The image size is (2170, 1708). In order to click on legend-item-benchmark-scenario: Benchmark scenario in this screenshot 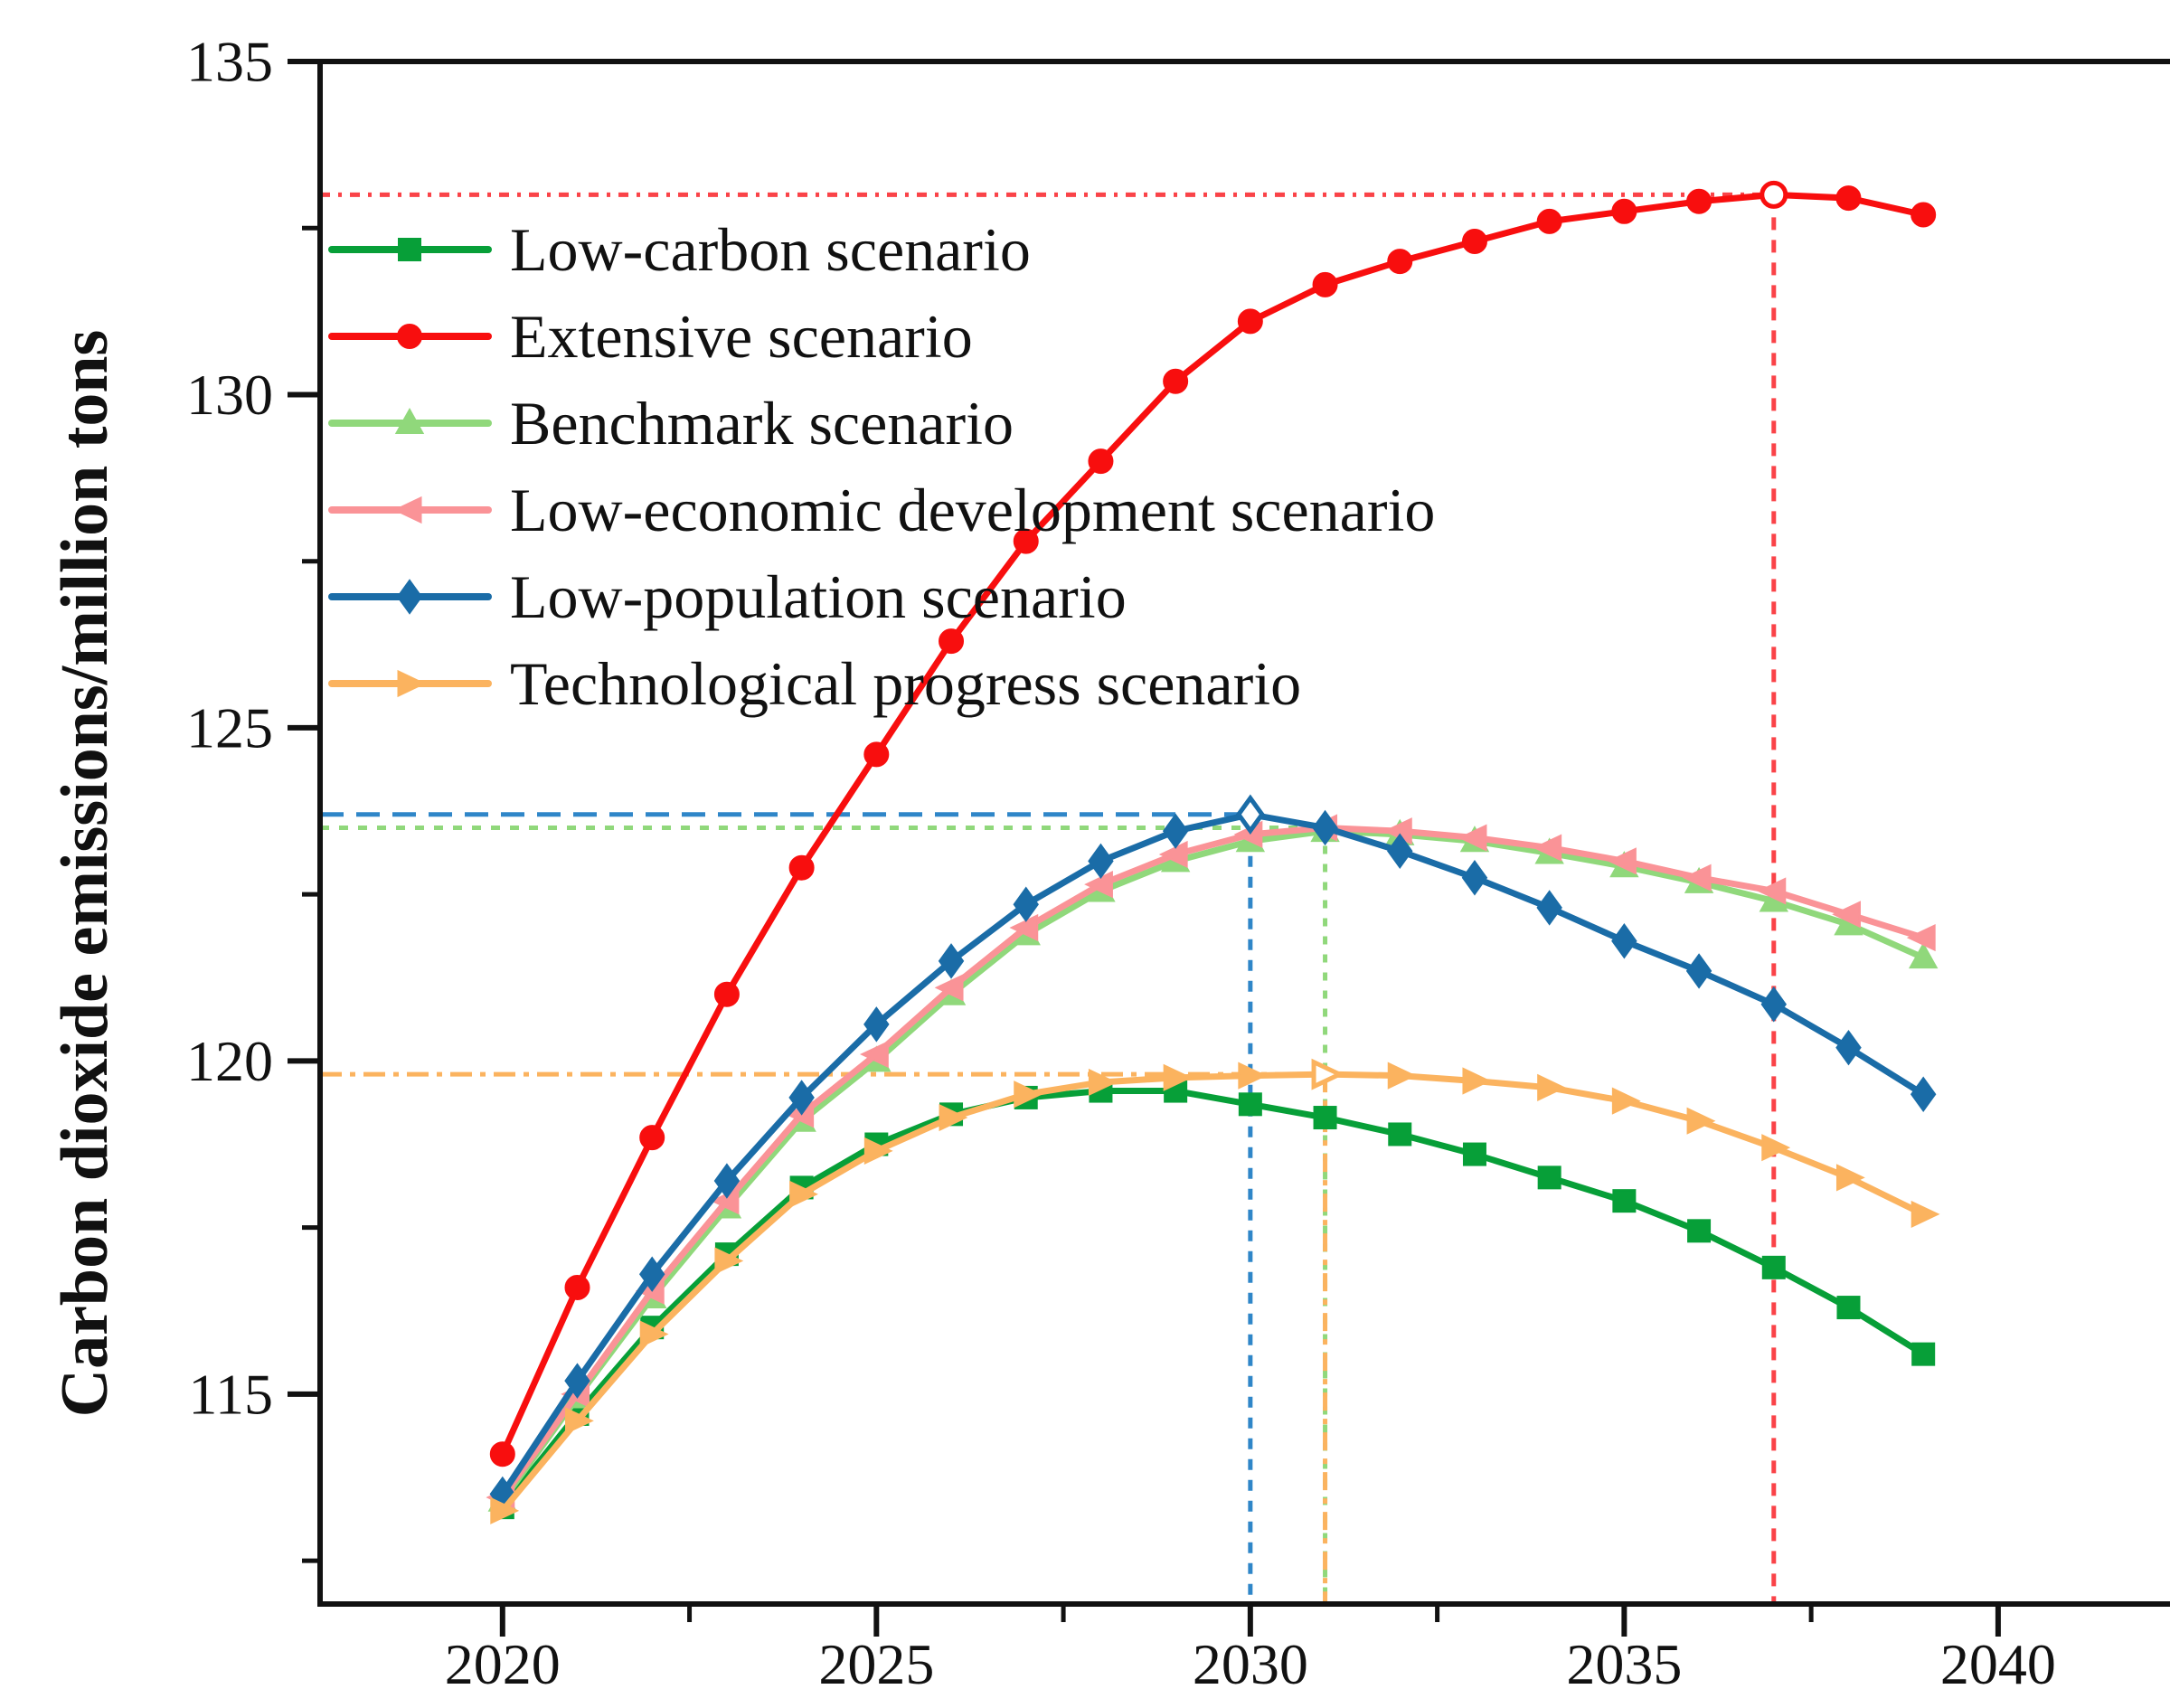, I will do `click(671, 423)`.